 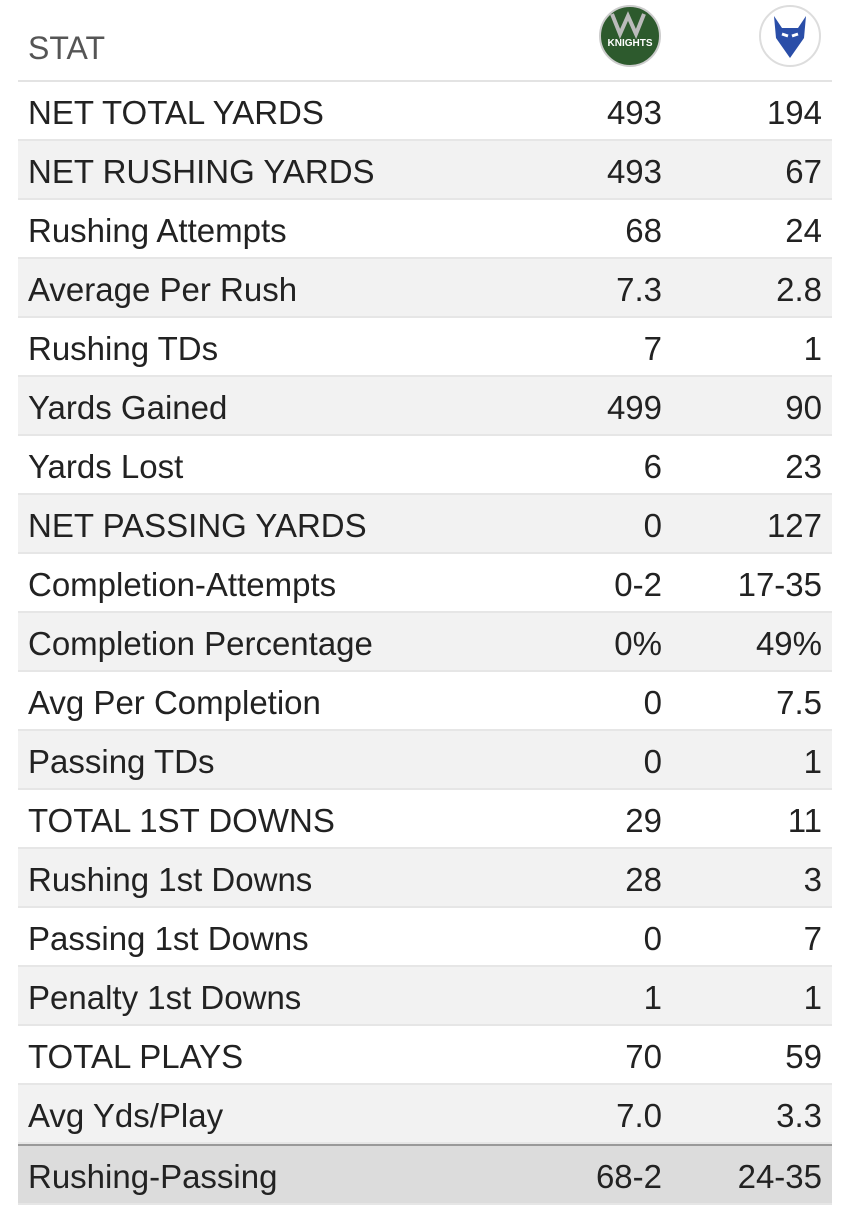 What do you see at coordinates (121, 761) in the screenshot?
I see `stat-label: Passing TDs` at bounding box center [121, 761].